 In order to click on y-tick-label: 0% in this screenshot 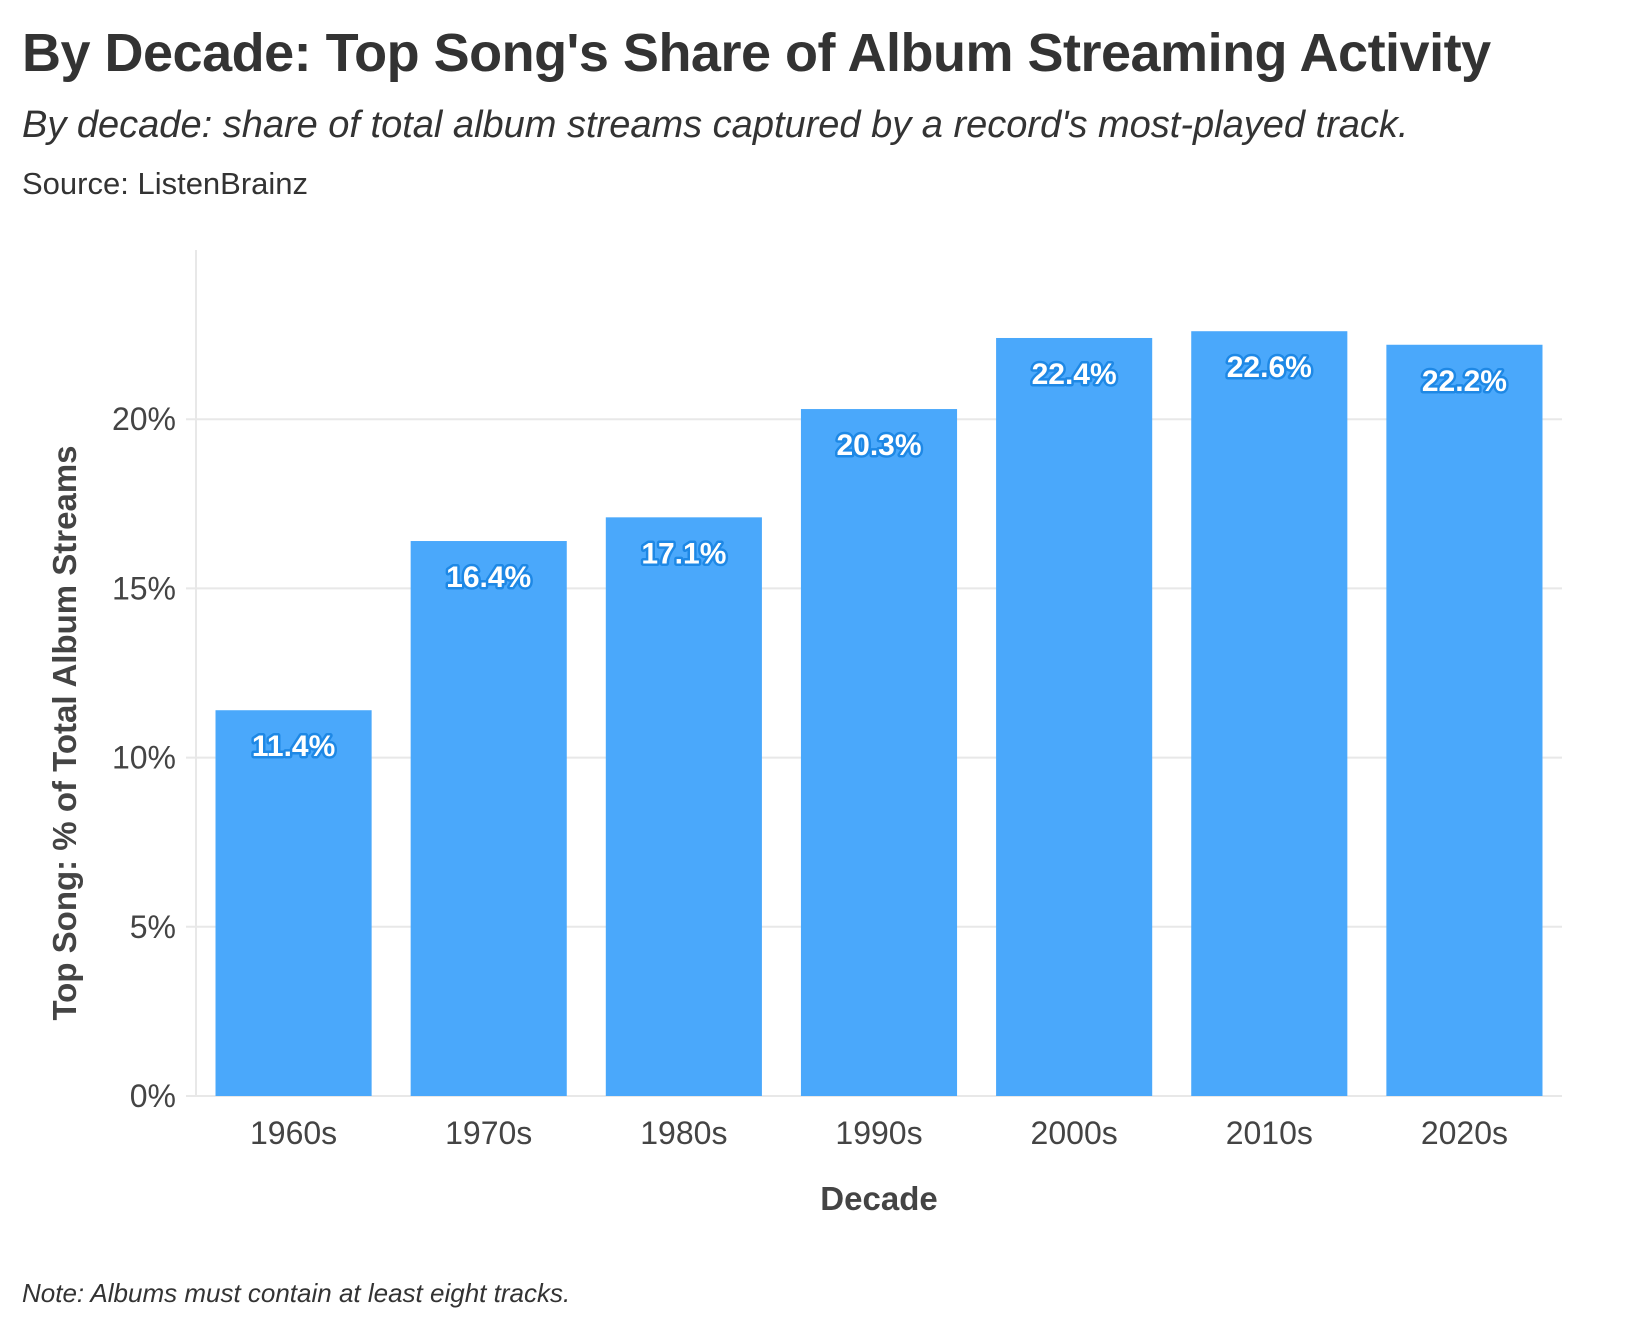, I will do `click(153, 1096)`.